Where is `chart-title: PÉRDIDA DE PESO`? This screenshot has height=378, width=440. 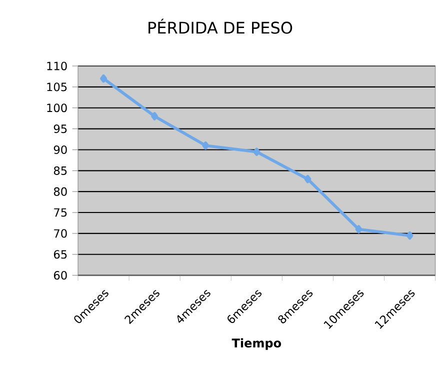 chart-title: PÉRDIDA DE PESO is located at coordinates (220, 26).